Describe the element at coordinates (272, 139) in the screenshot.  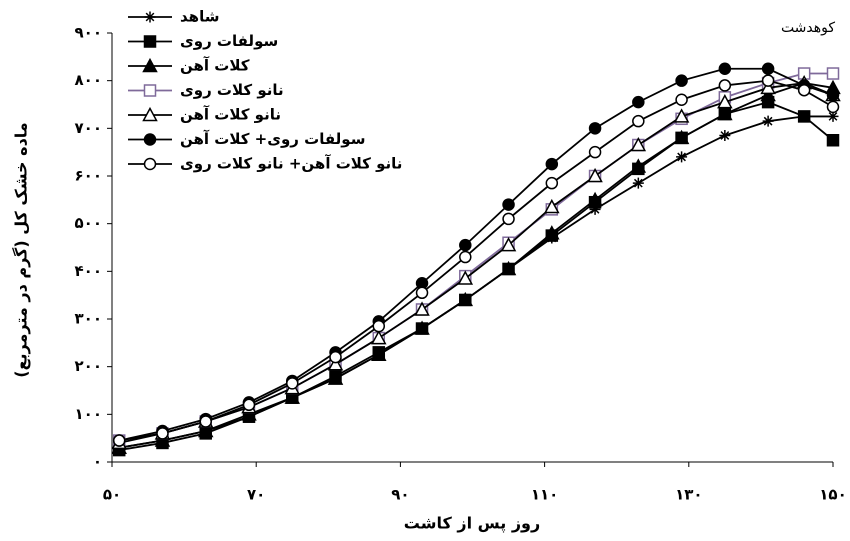
I see `legend-label: سولفات روی+ کلات آهن` at that location.